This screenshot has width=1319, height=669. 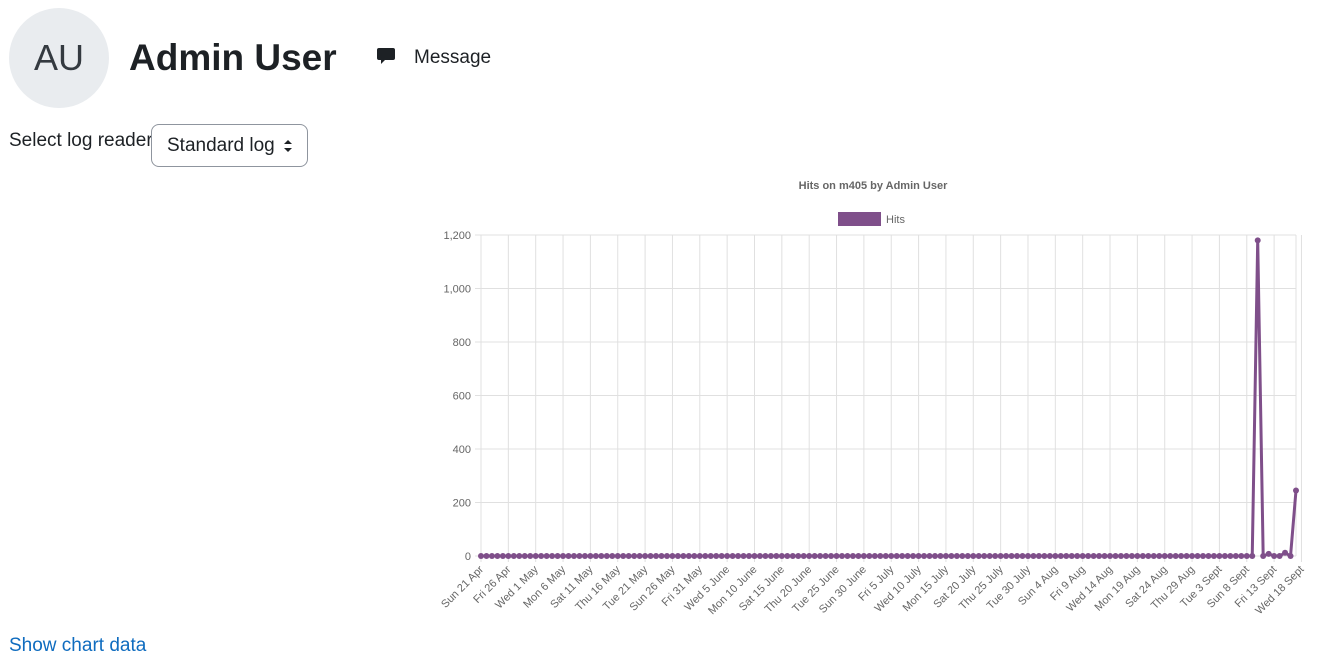 I want to click on log-reader-select: Standard log, so click(x=229, y=145).